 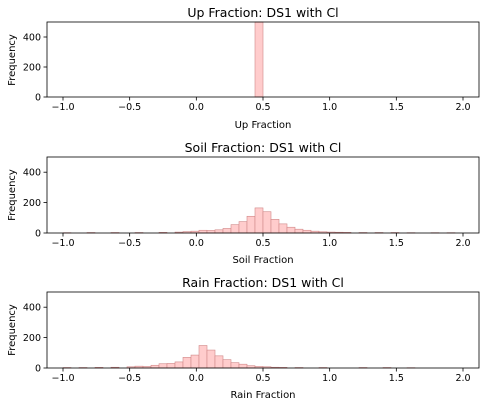 I want to click on x-axis-label: Up Fraction, so click(x=263, y=125).